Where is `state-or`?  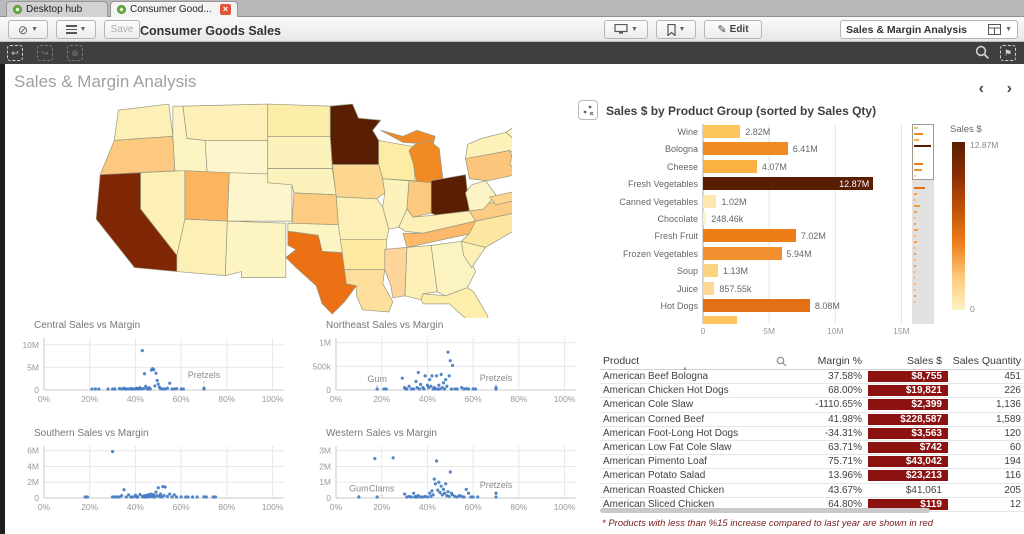 state-or is located at coordinates (137, 156).